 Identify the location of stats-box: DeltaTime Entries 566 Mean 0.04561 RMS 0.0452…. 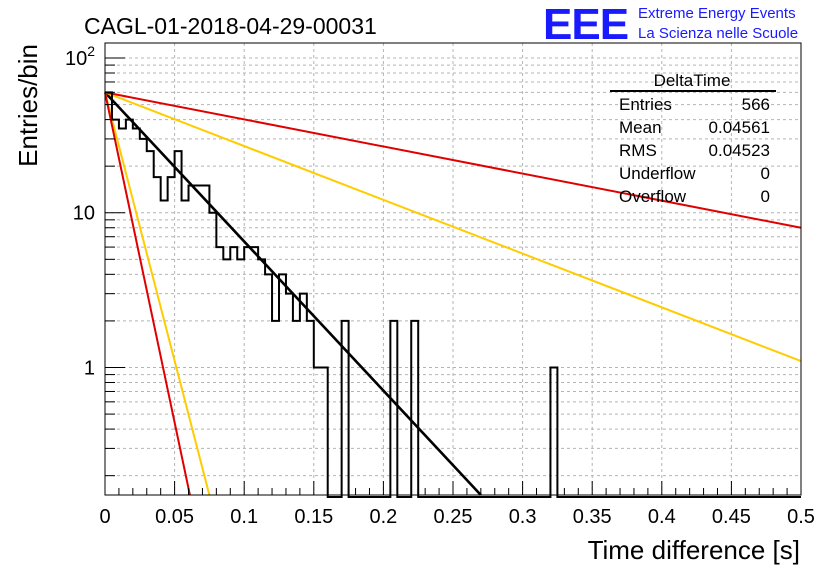
(693, 138).